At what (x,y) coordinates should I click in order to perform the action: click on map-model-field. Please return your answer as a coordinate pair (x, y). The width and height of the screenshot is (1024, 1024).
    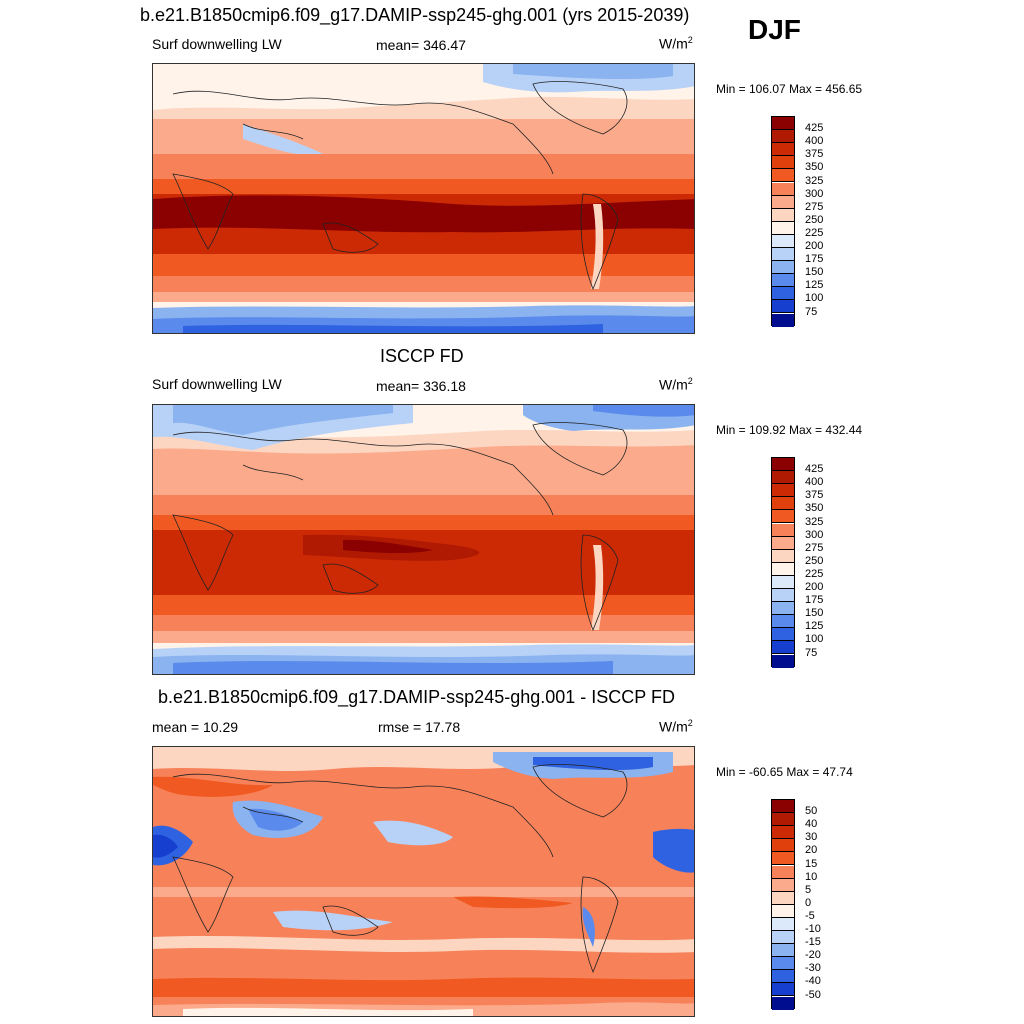
    Looking at the image, I should click on (423, 198).